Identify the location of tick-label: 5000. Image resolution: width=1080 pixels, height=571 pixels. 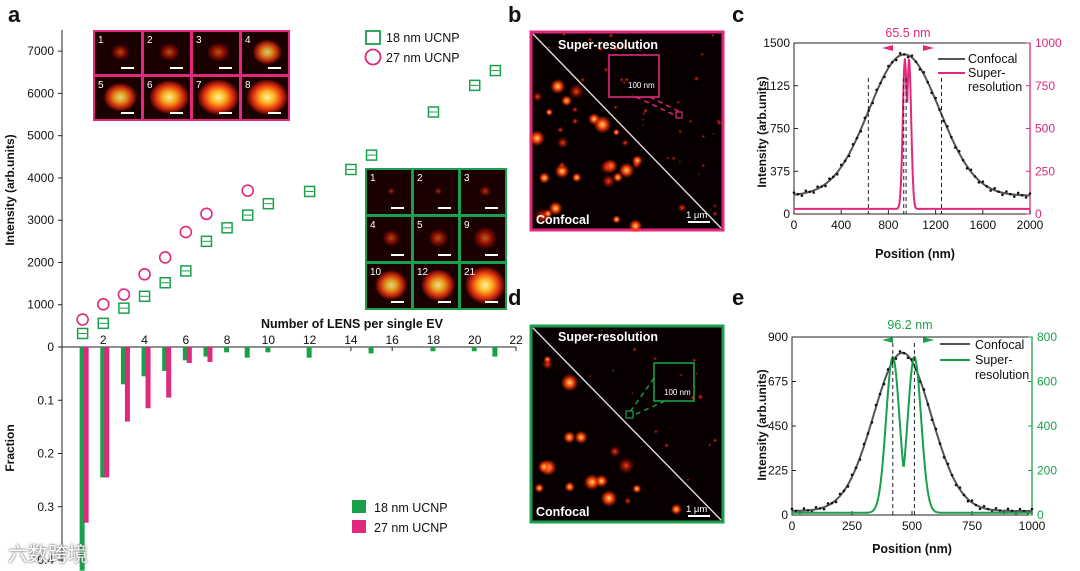
(40, 136).